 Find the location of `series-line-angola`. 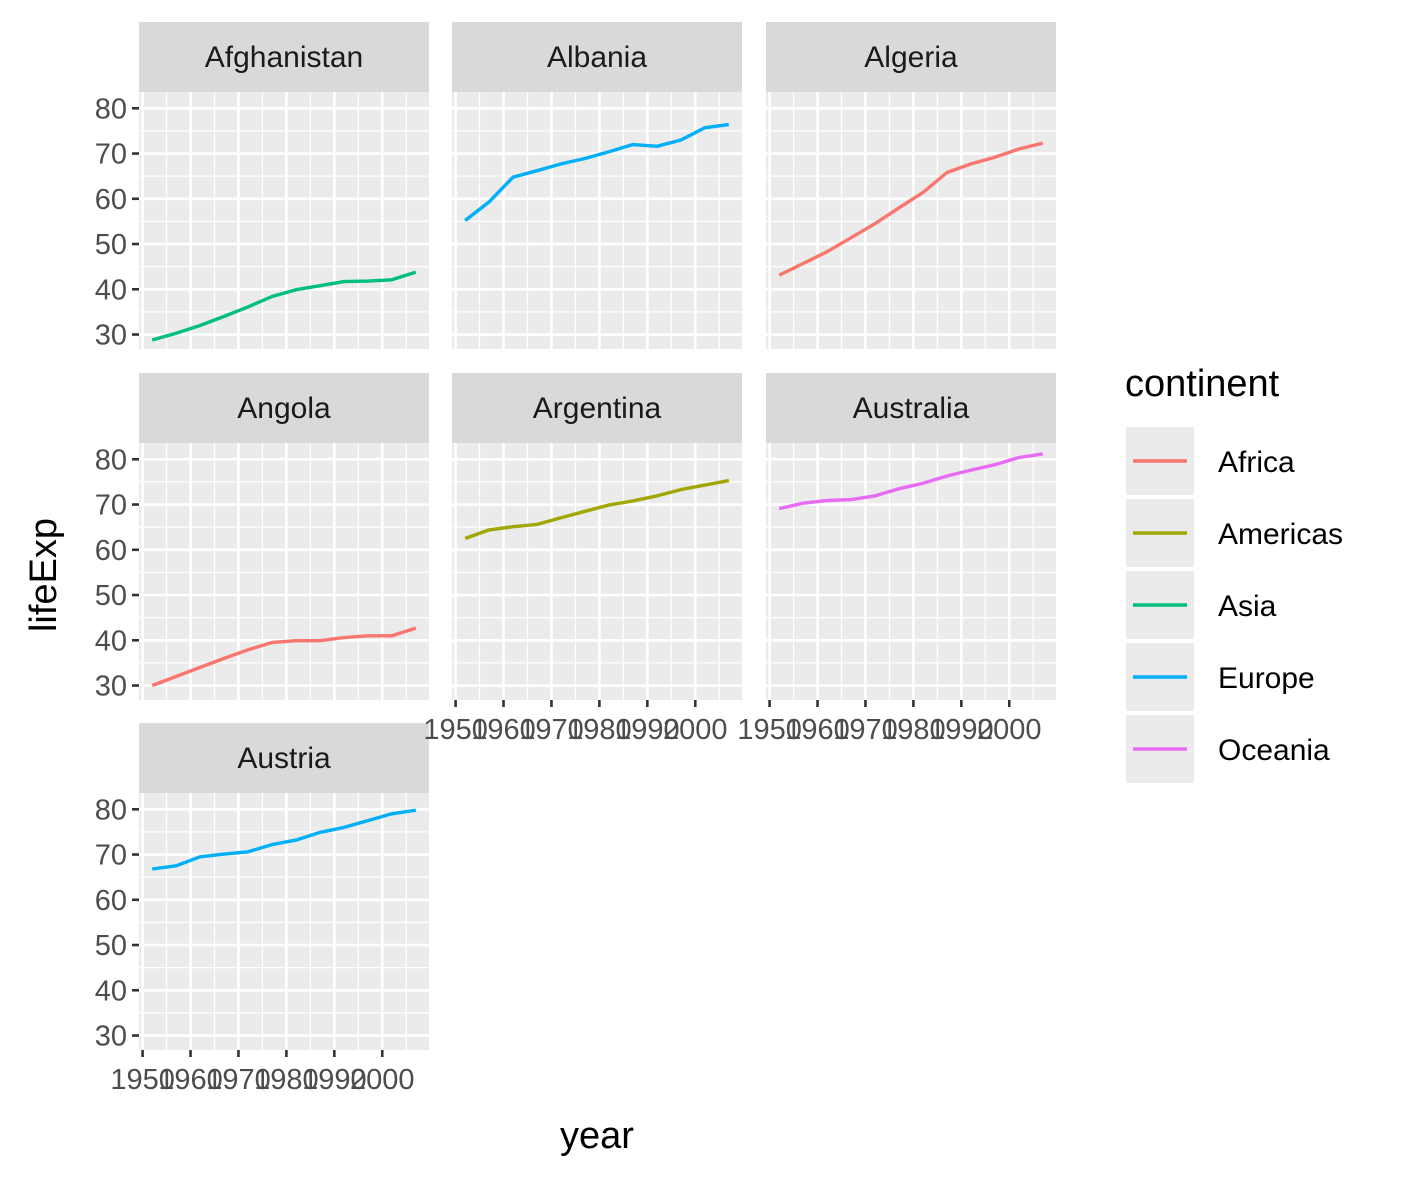

series-line-angola is located at coordinates (284, 657).